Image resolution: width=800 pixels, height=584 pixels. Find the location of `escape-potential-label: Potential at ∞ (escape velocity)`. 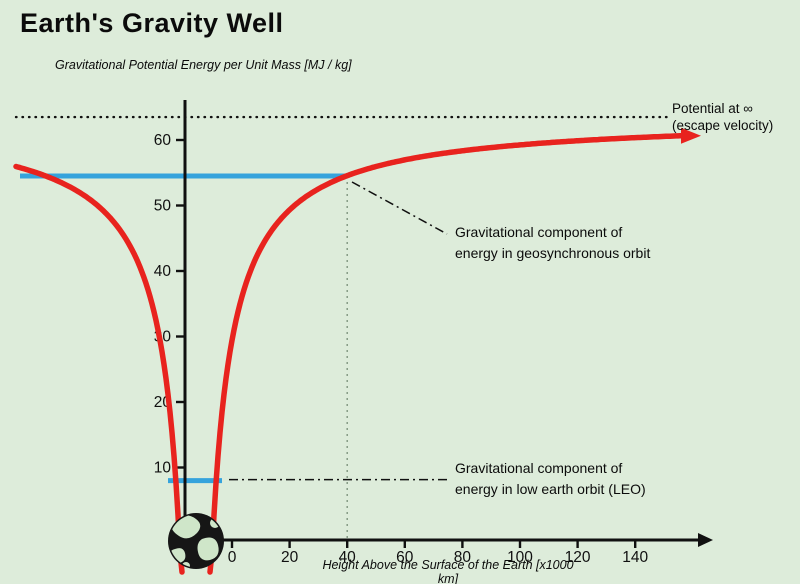

escape-potential-label: Potential at ∞ (escape velocity) is located at coordinates (722, 117).